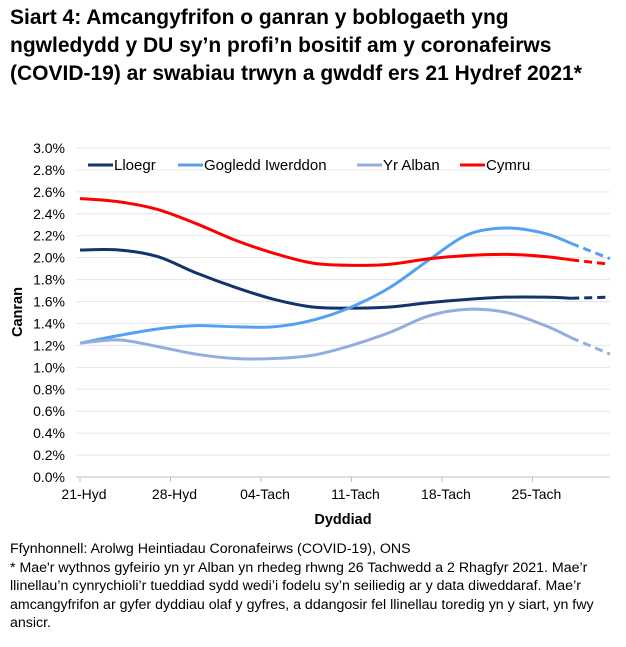 The width and height of the screenshot is (626, 647). Describe the element at coordinates (537, 494) in the screenshot. I see `x-tick-label: 25-Tach` at that location.